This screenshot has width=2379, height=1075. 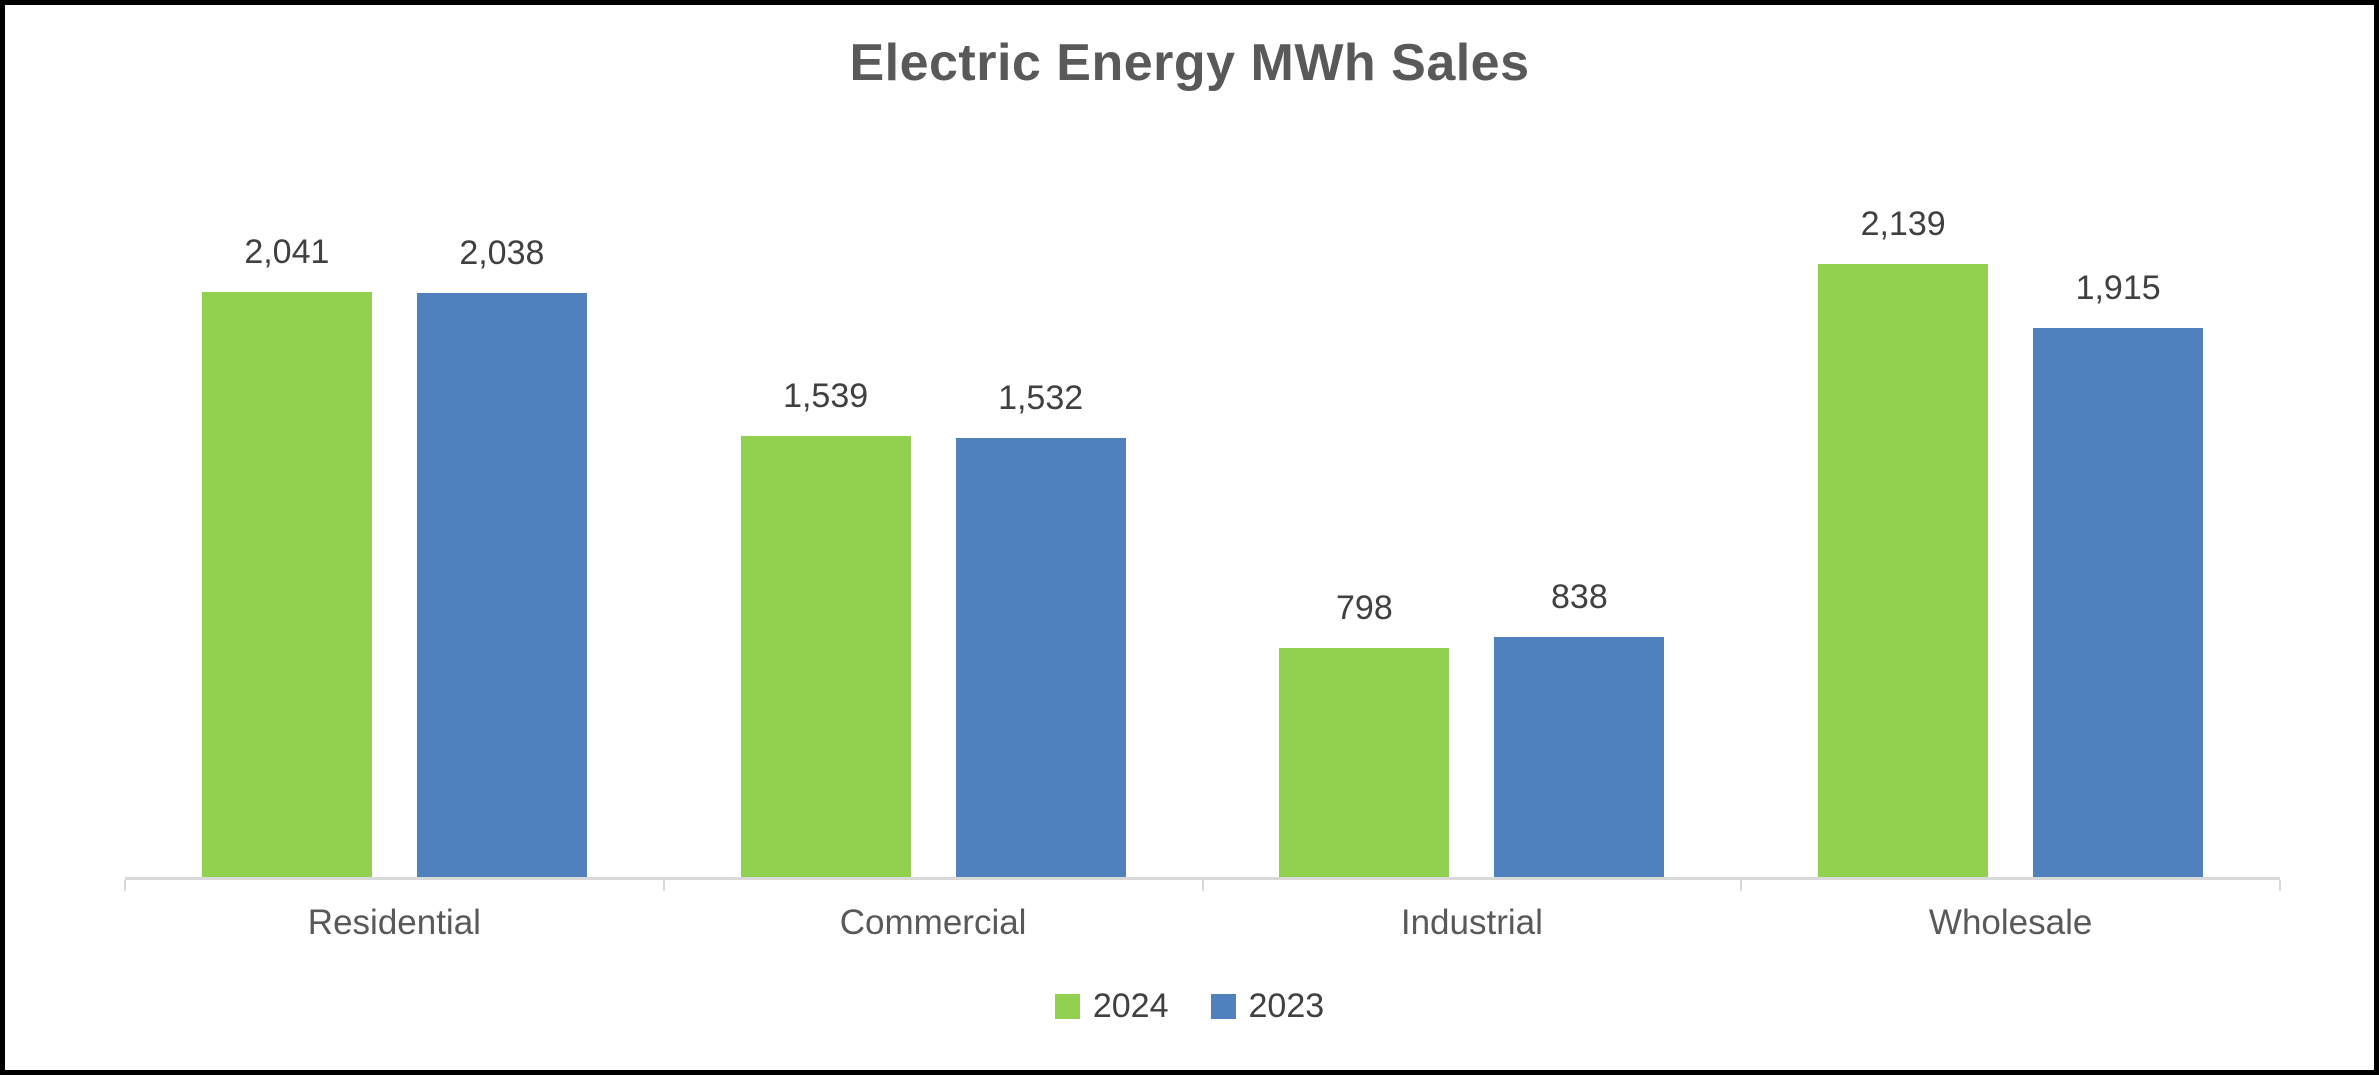 What do you see at coordinates (933, 922) in the screenshot?
I see `category-label-commercial: Commercial` at bounding box center [933, 922].